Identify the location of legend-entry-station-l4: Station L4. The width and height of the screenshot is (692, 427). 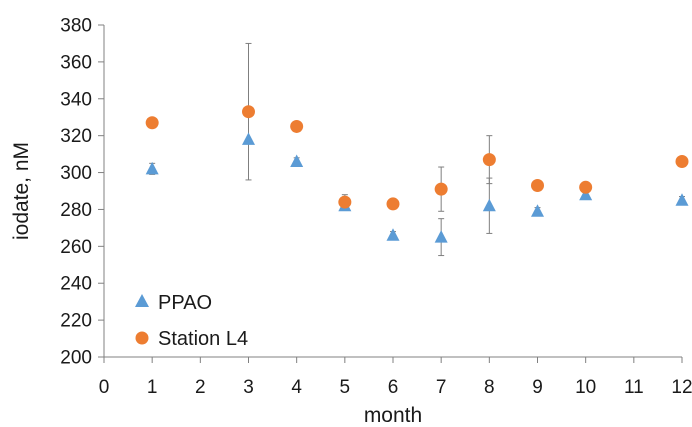
(191, 339).